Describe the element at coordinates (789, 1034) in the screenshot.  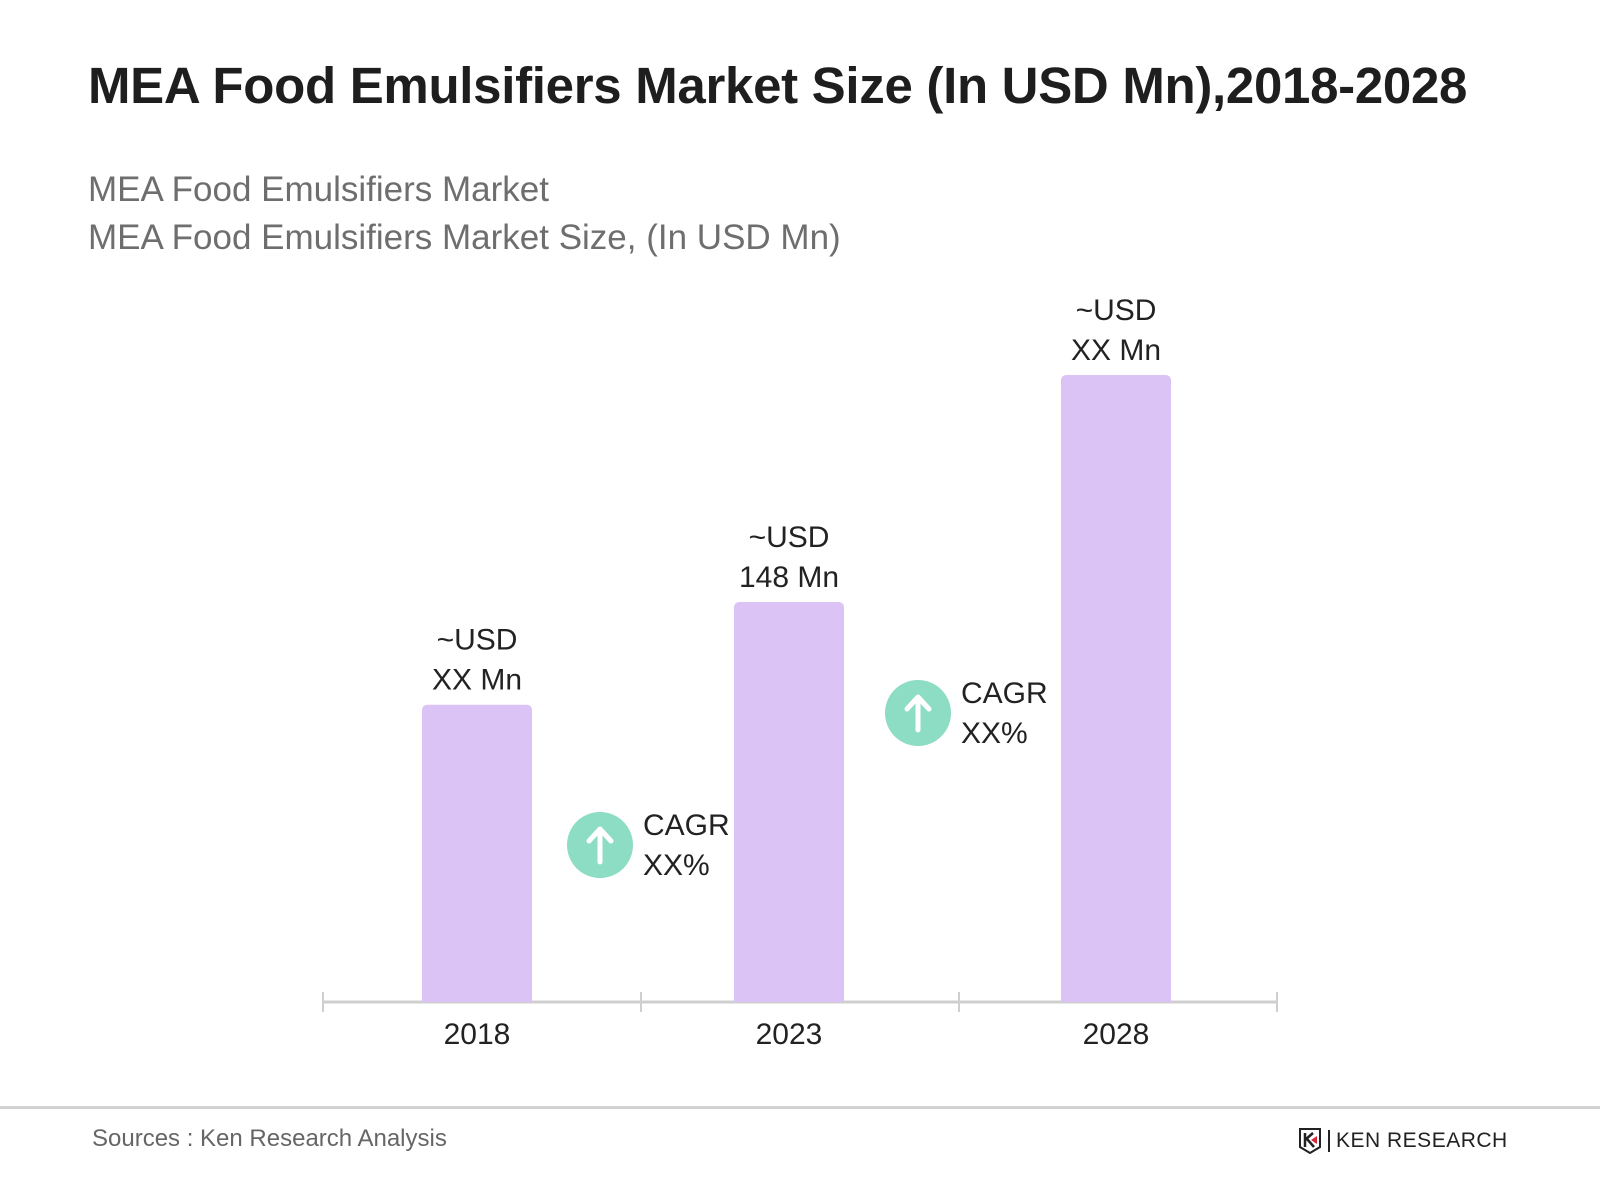
I see `x-tick-label-2023: 2023` at that location.